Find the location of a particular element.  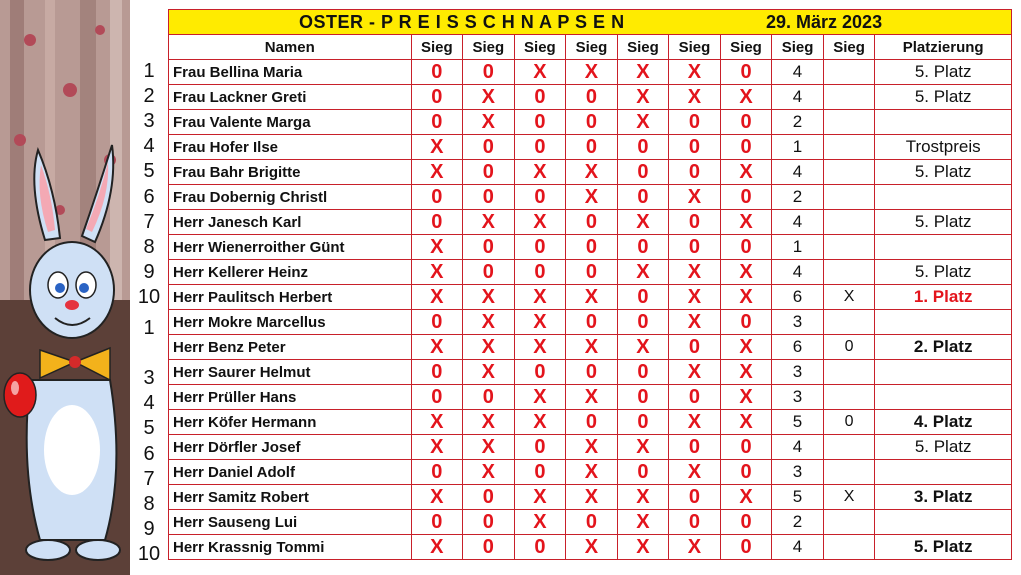

row-number: 3 is located at coordinates (149, 378).